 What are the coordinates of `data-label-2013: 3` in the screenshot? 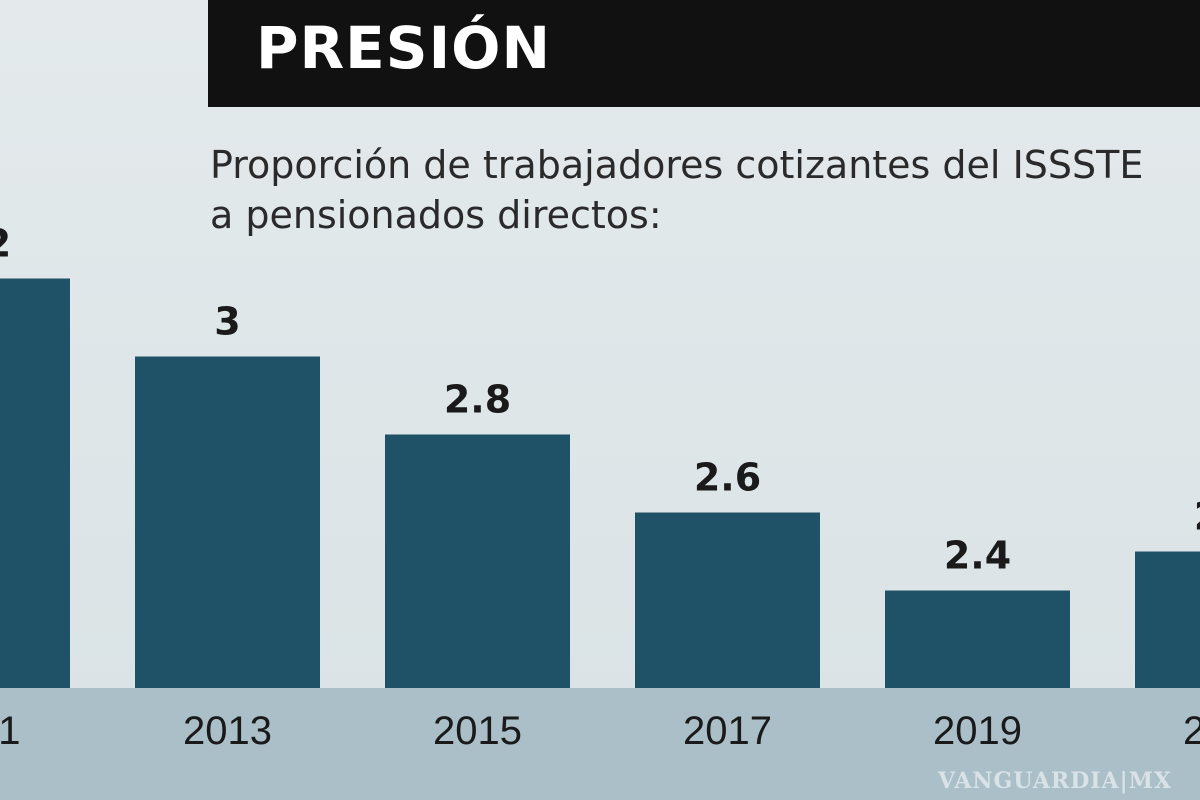 It's located at (227, 322).